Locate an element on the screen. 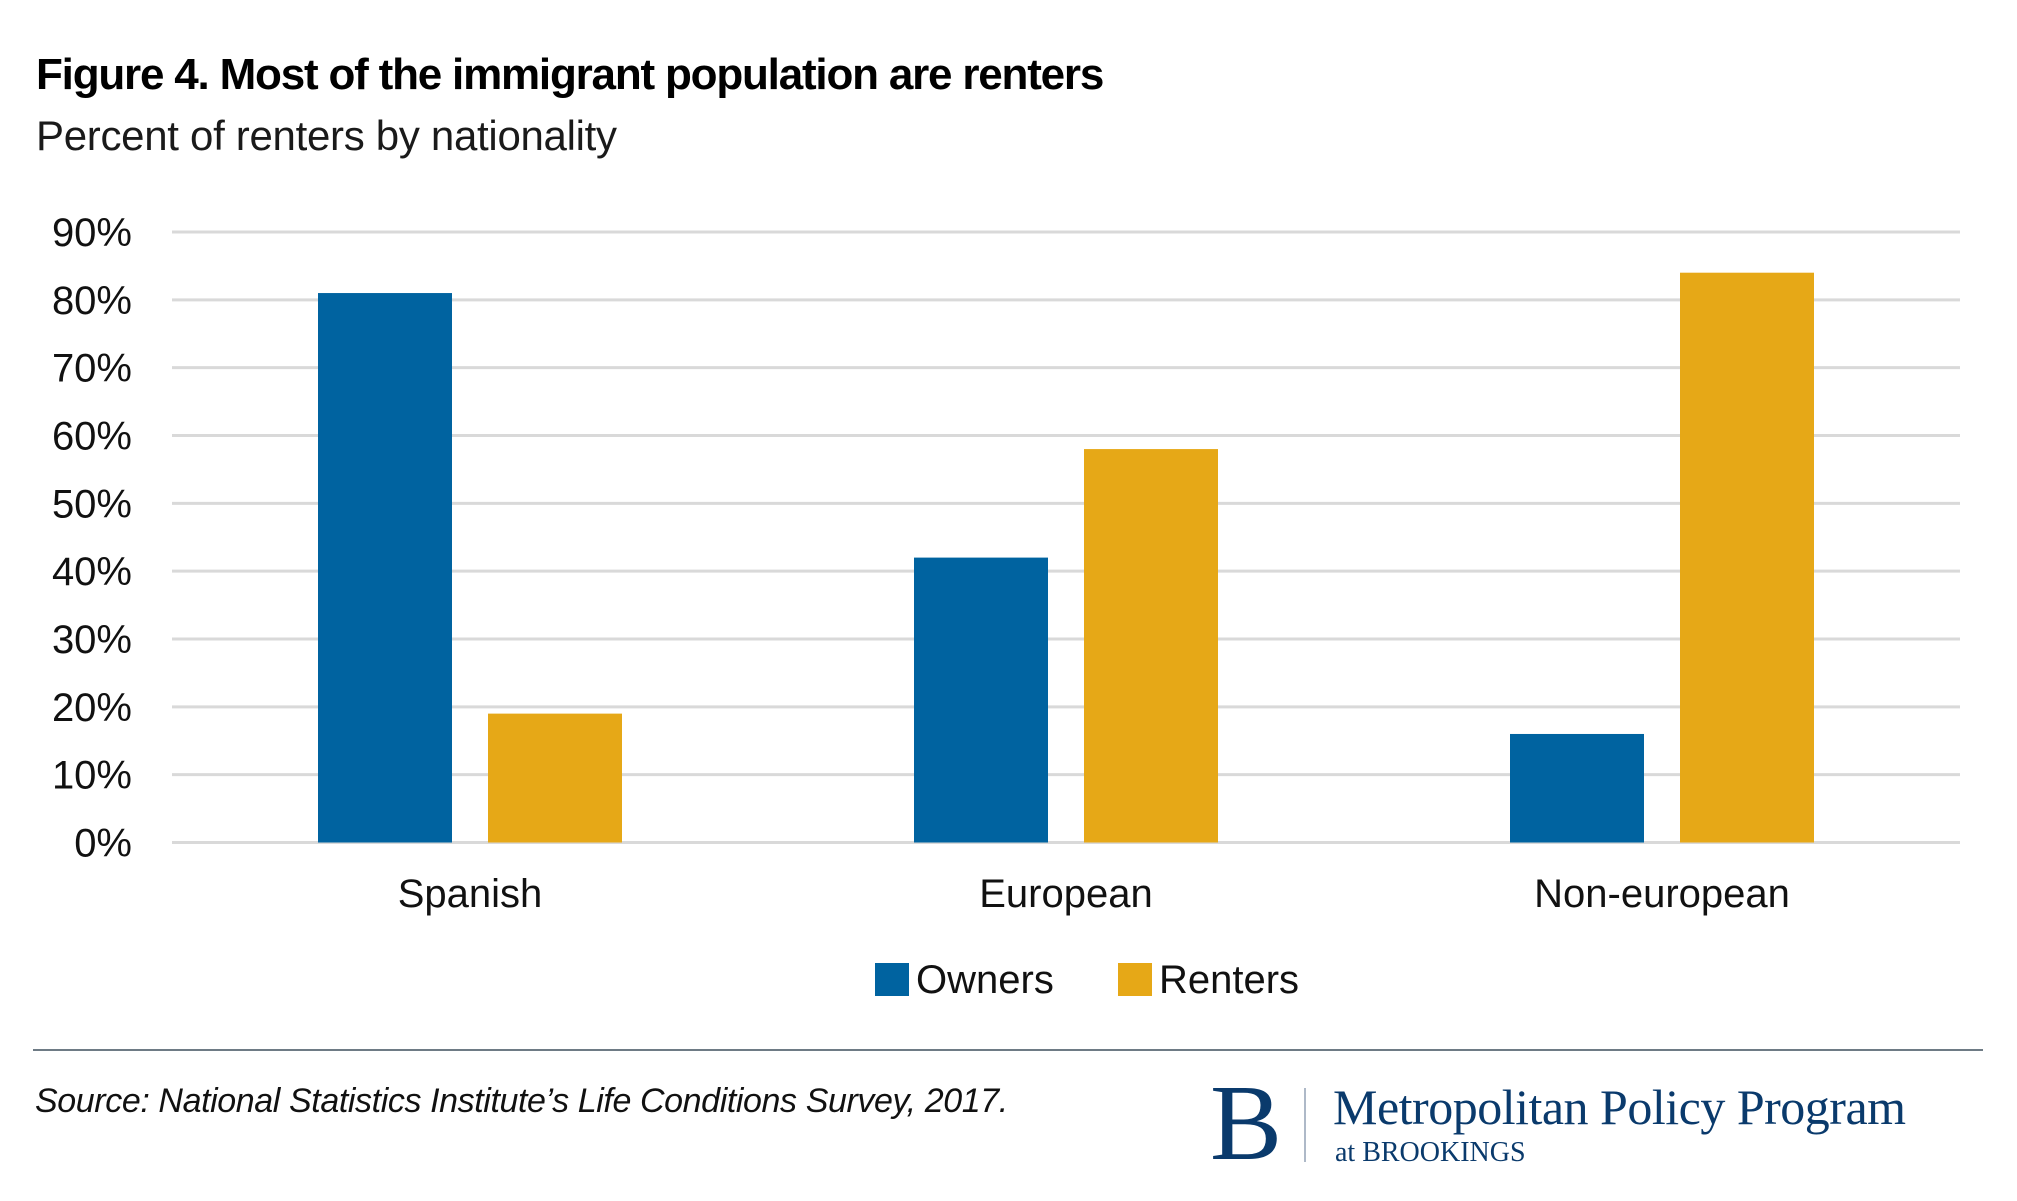 The width and height of the screenshot is (2017, 1201). brookings-b-logo-icon: B is located at coordinates (1246, 1123).